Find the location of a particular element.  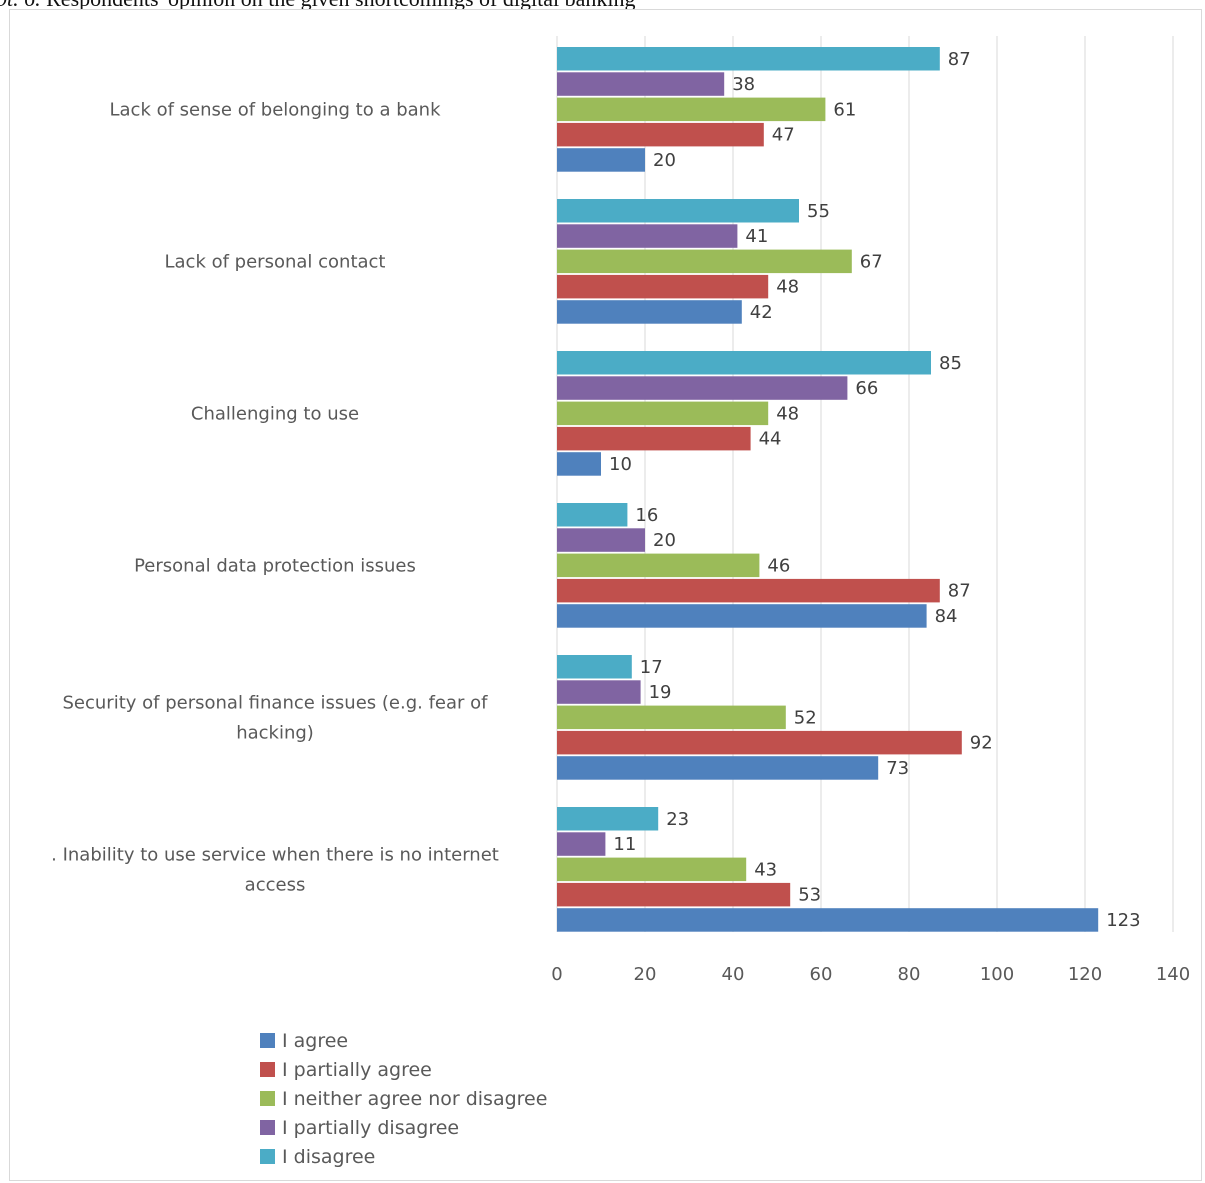

bar-data-label: 66 is located at coordinates (866, 388).